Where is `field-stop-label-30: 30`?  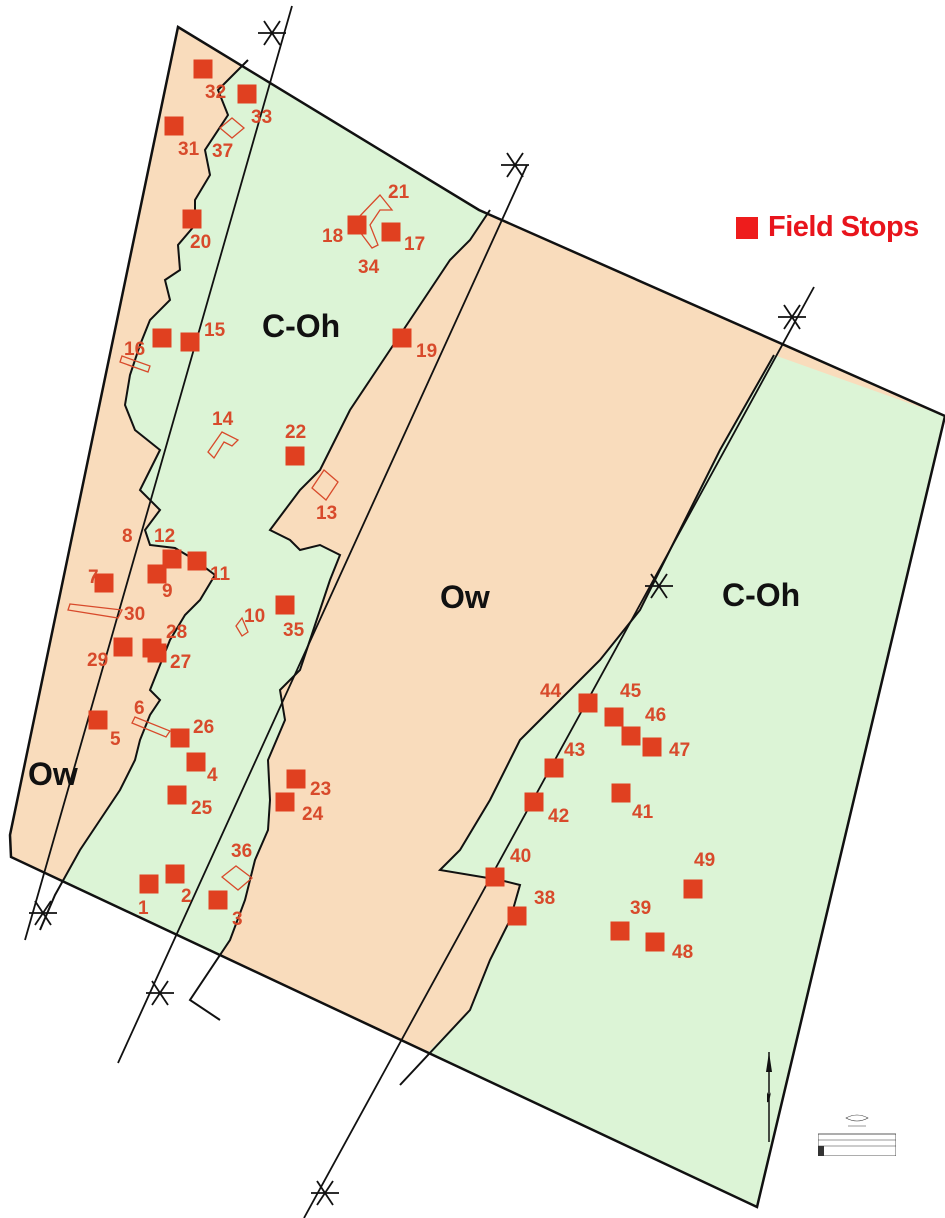
field-stop-label-30: 30 is located at coordinates (134, 614).